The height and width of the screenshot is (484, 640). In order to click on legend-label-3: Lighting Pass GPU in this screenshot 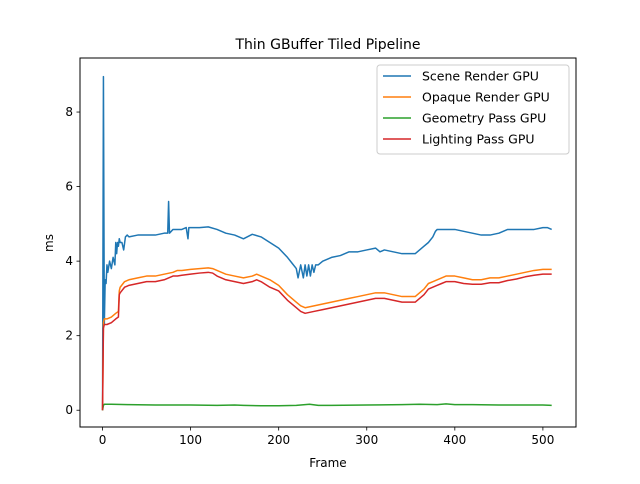, I will do `click(478, 139)`.